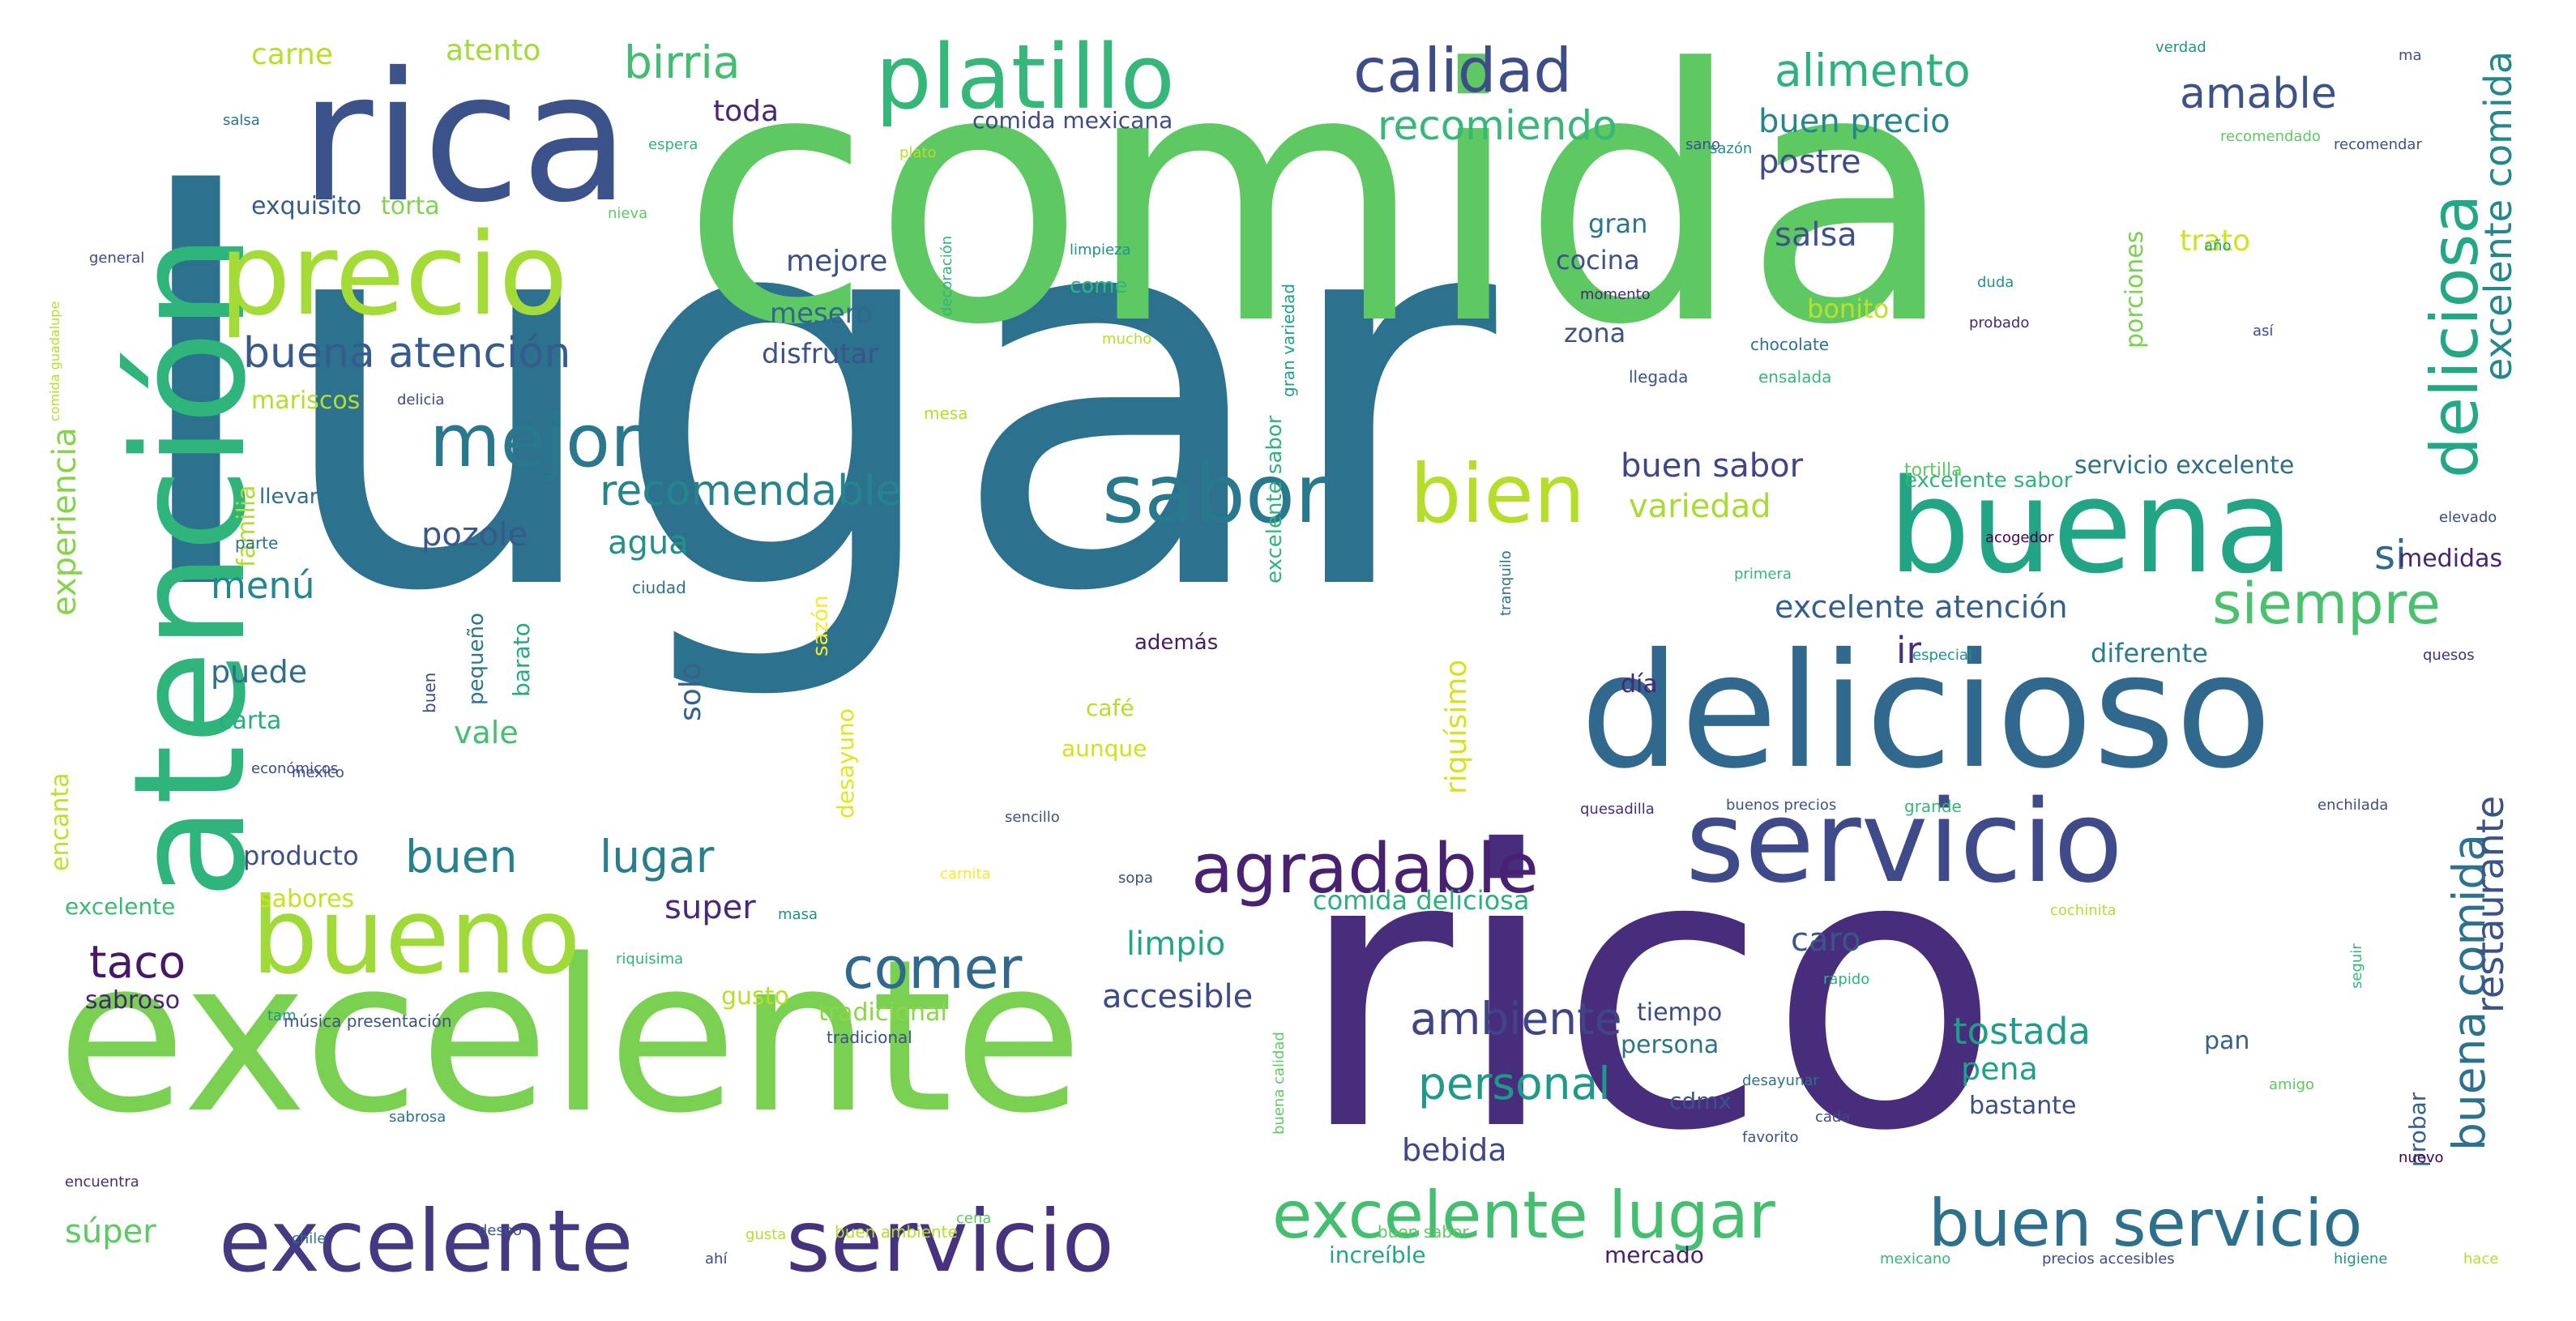 This screenshot has height=1321, width=2576. Describe the element at coordinates (1104, 748) in the screenshot. I see `word: aunque` at that location.